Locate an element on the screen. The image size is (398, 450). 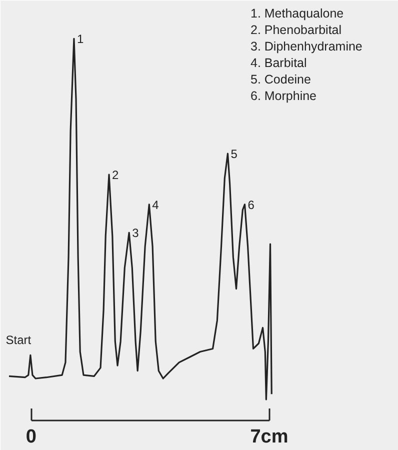
annotation: 3 is located at coordinates (136, 233).